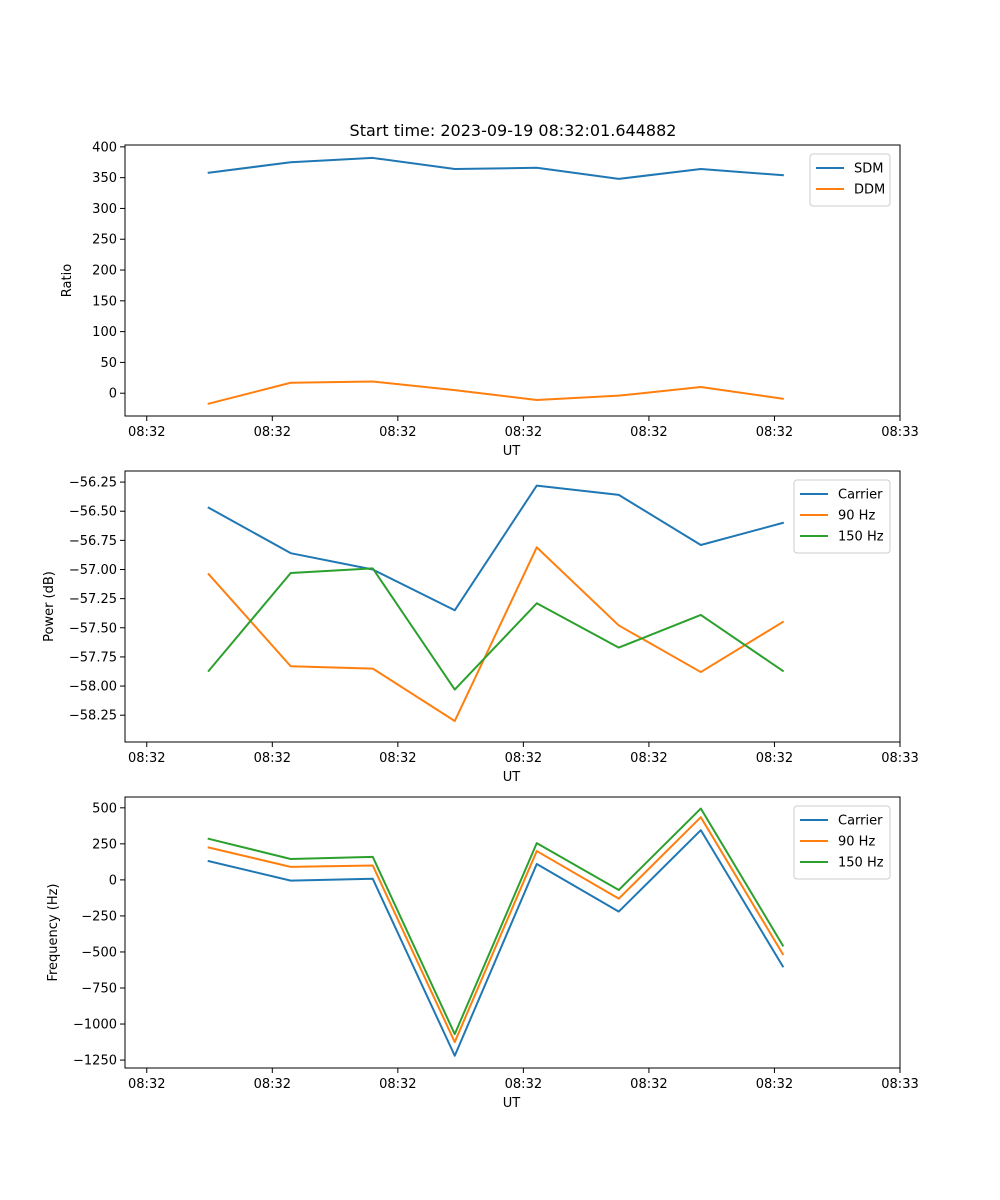 This screenshot has width=1000, height=1200. Describe the element at coordinates (104, 209) in the screenshot. I see `y-tick-label: 300` at that location.